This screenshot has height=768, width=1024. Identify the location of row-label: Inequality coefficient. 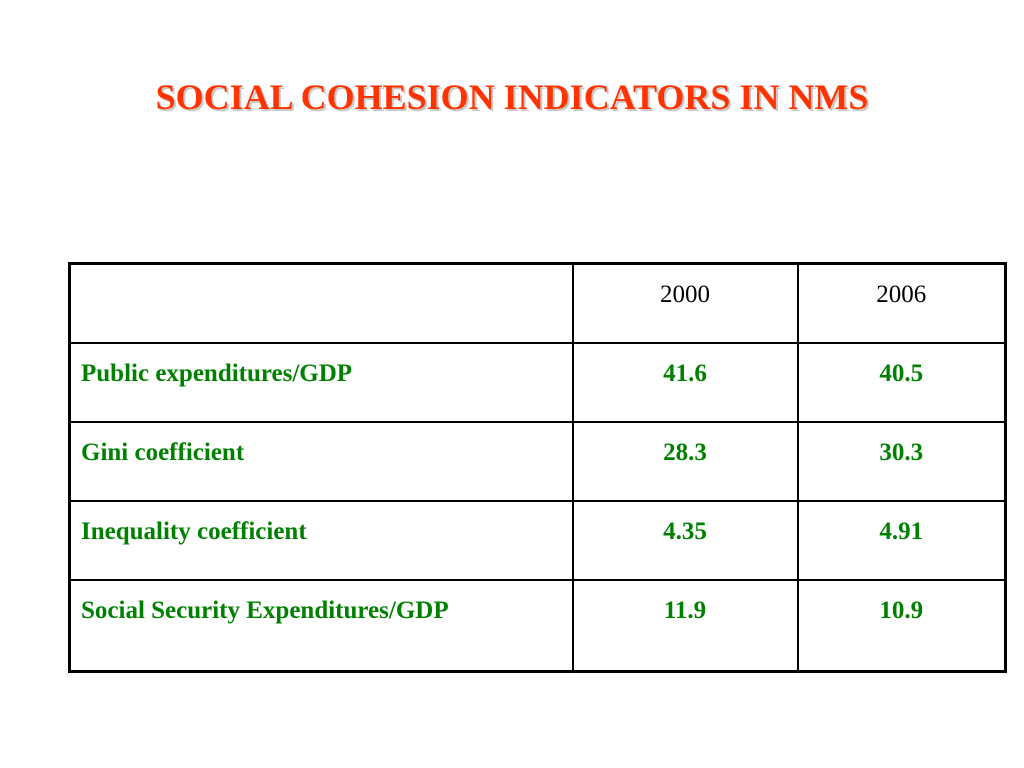
(321, 540).